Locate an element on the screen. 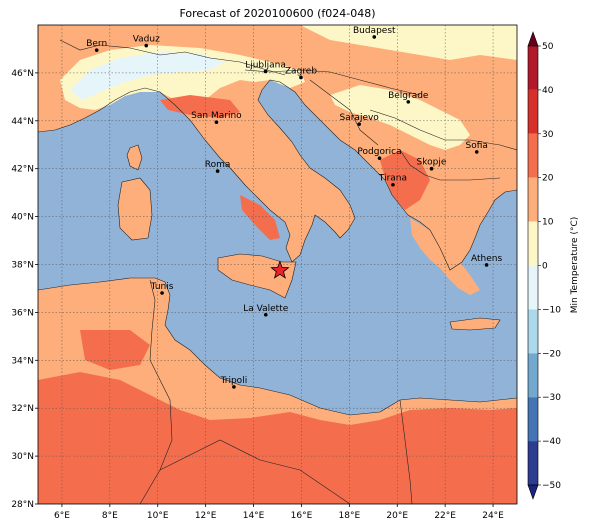  x-tick-label: 6°E is located at coordinates (62, 516).